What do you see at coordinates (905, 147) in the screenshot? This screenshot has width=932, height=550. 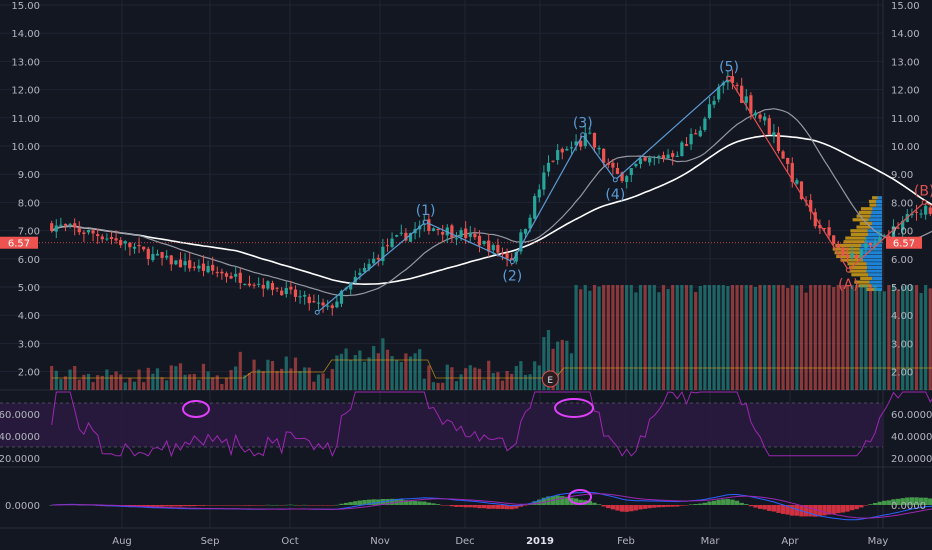 I see `price-tick-right: 10.00` at bounding box center [905, 147].